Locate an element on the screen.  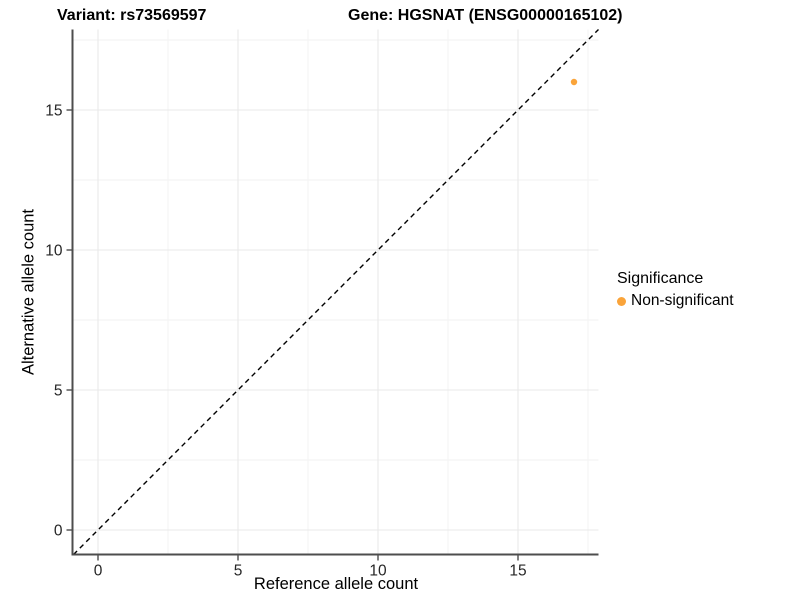
legend-item: Non-significant is located at coordinates (675, 301).